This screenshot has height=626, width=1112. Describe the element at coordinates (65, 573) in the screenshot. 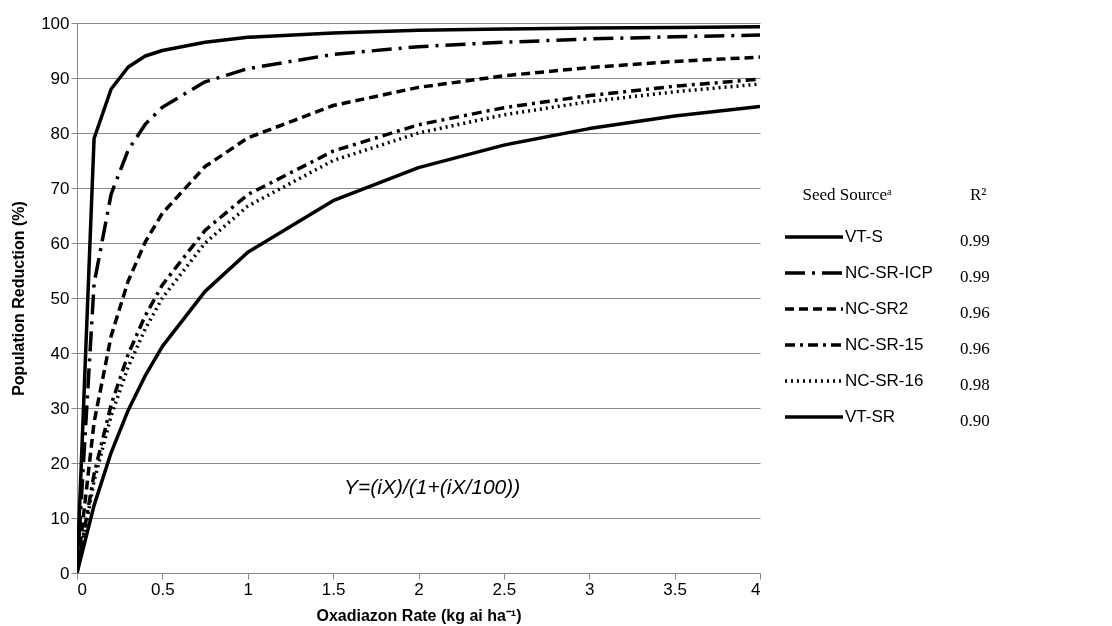

I see `y-tick-label: 0` at that location.